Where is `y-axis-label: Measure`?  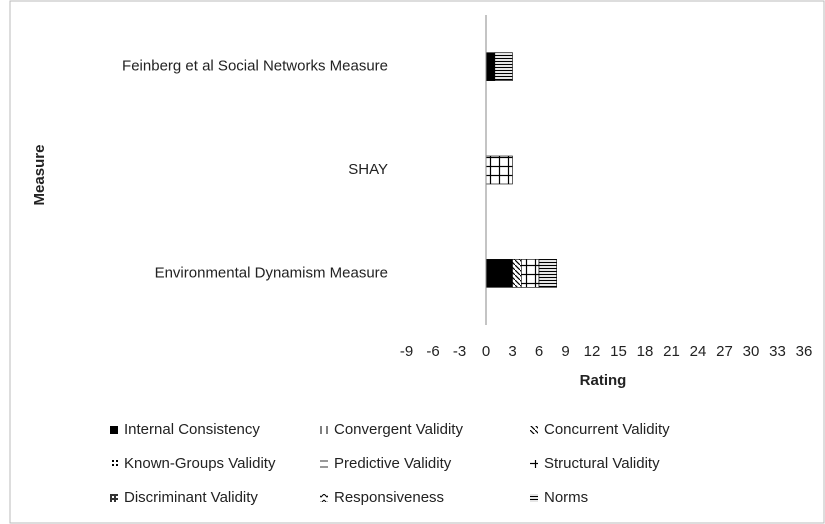
y-axis-label: Measure is located at coordinates (39, 175).